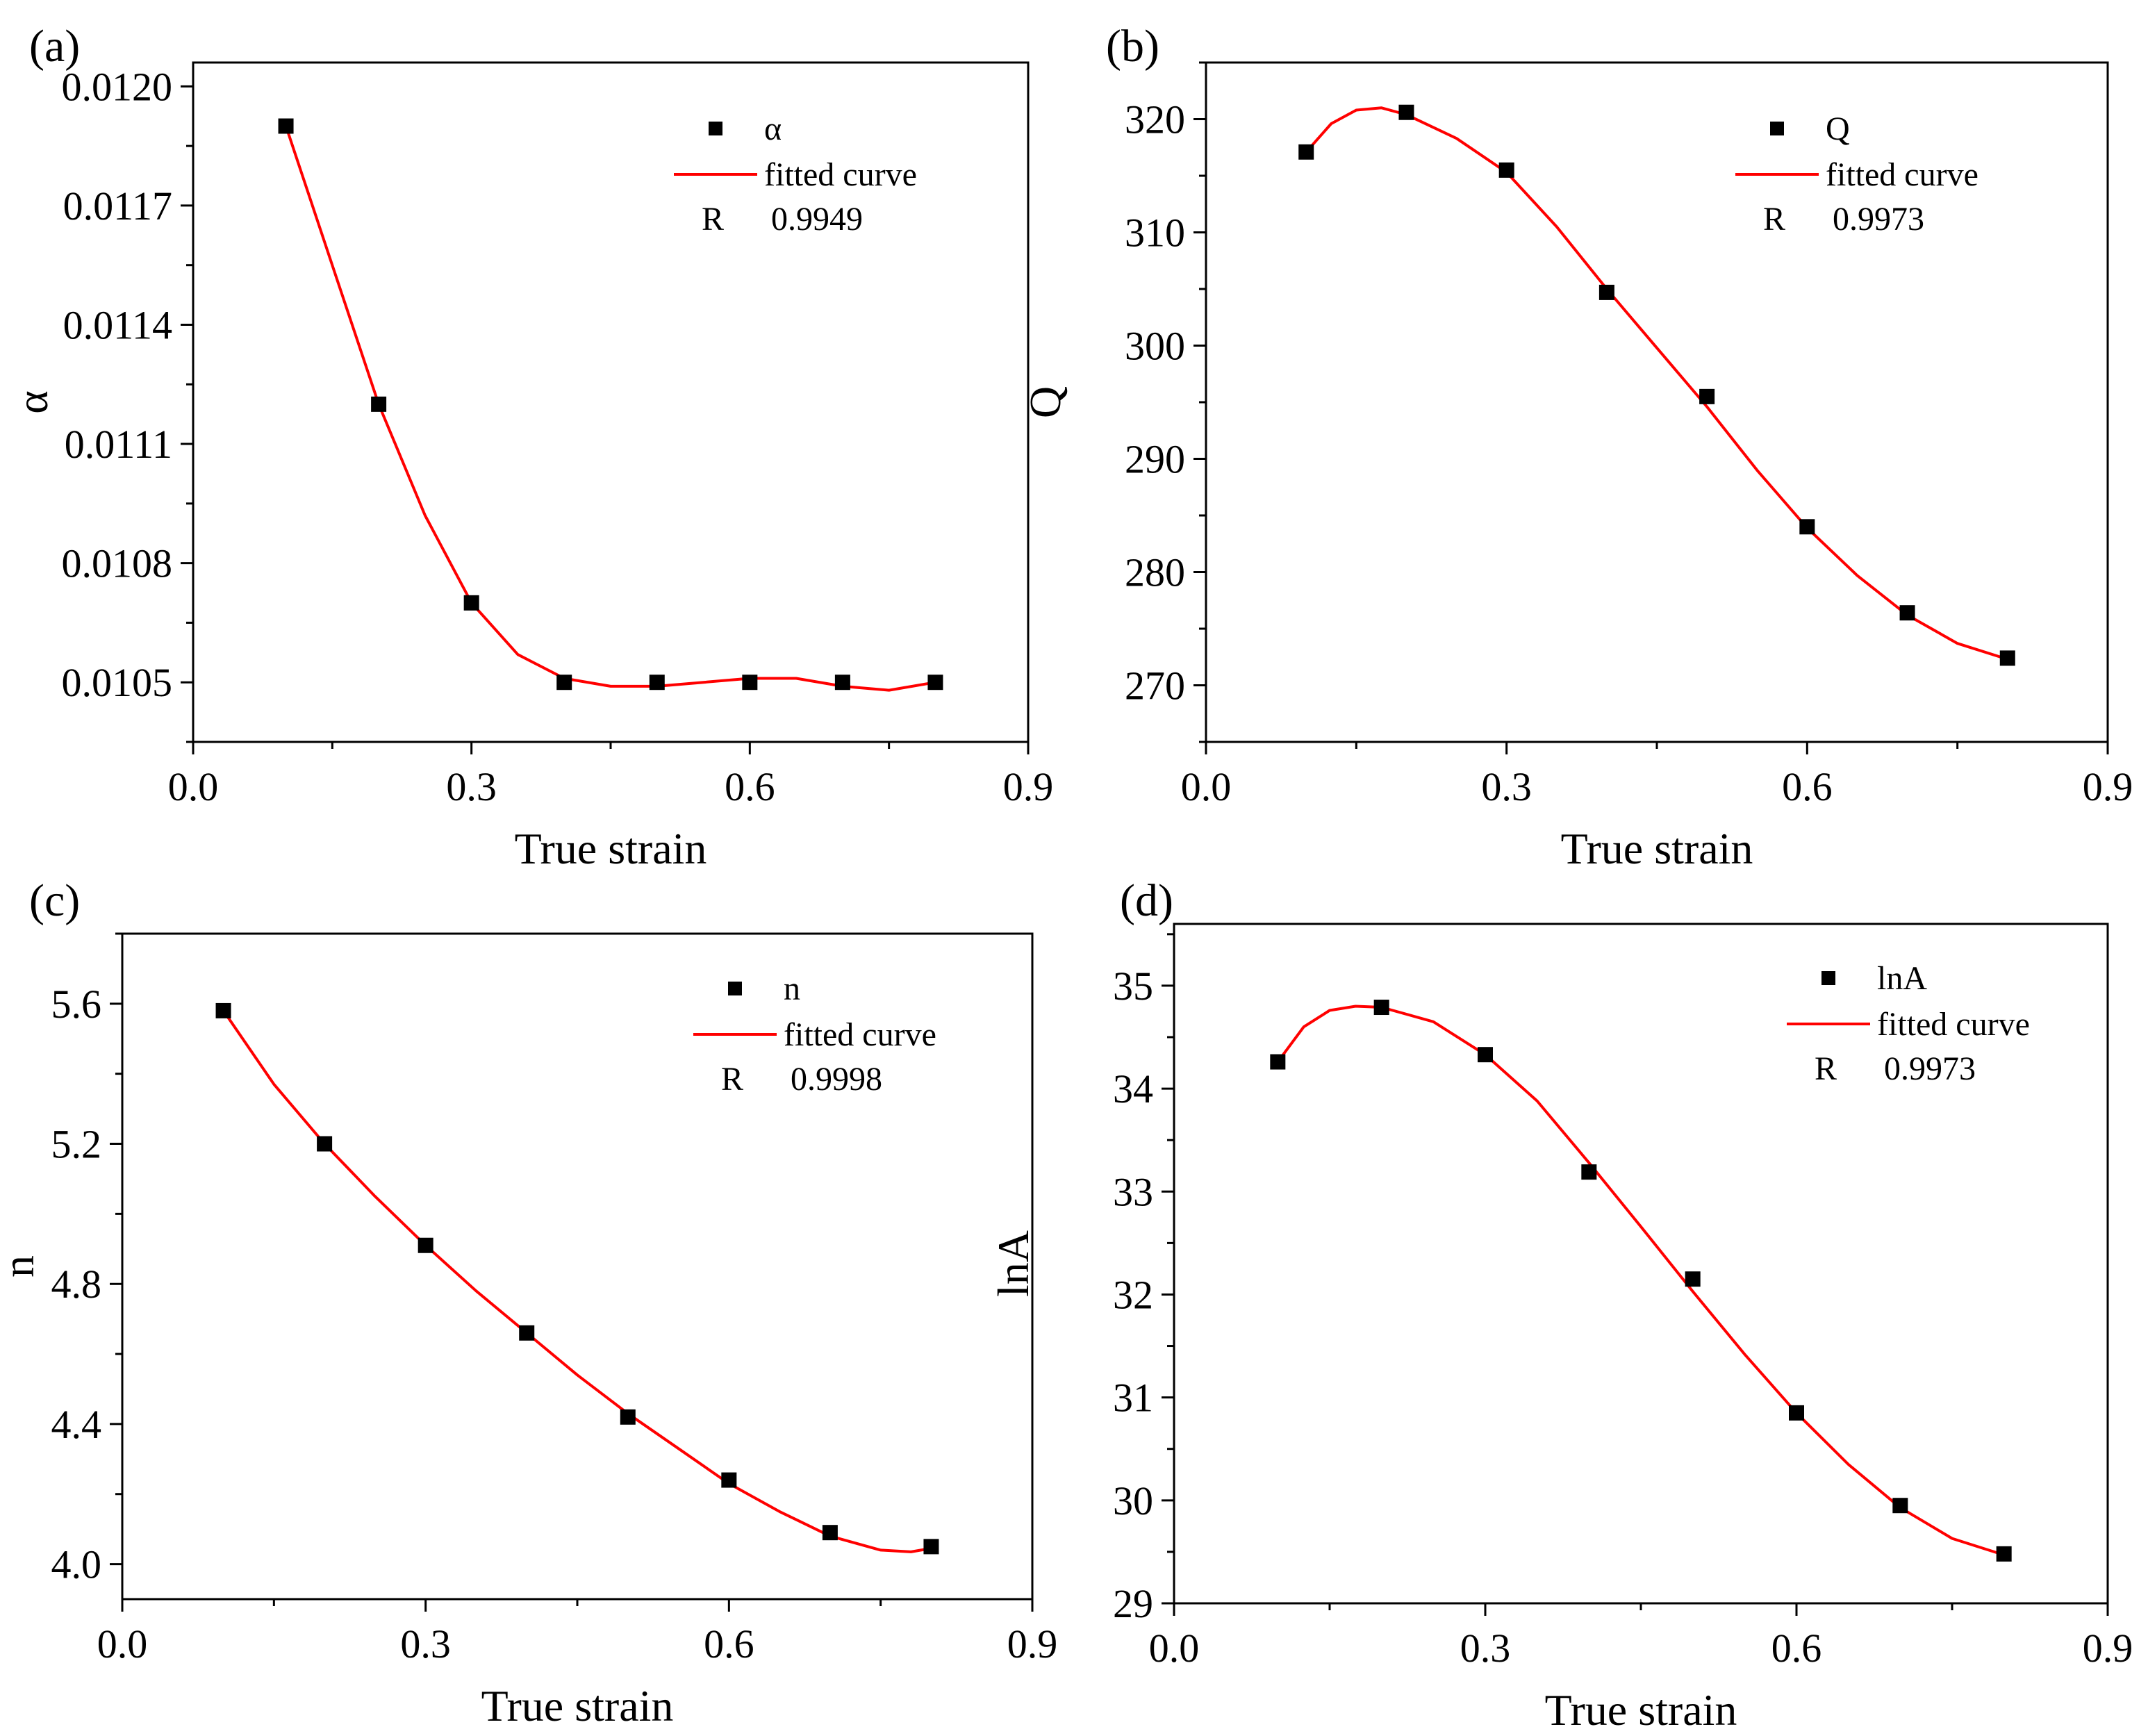 The image size is (2148, 1736). I want to click on y-tick-label: 300, so click(1155, 346).